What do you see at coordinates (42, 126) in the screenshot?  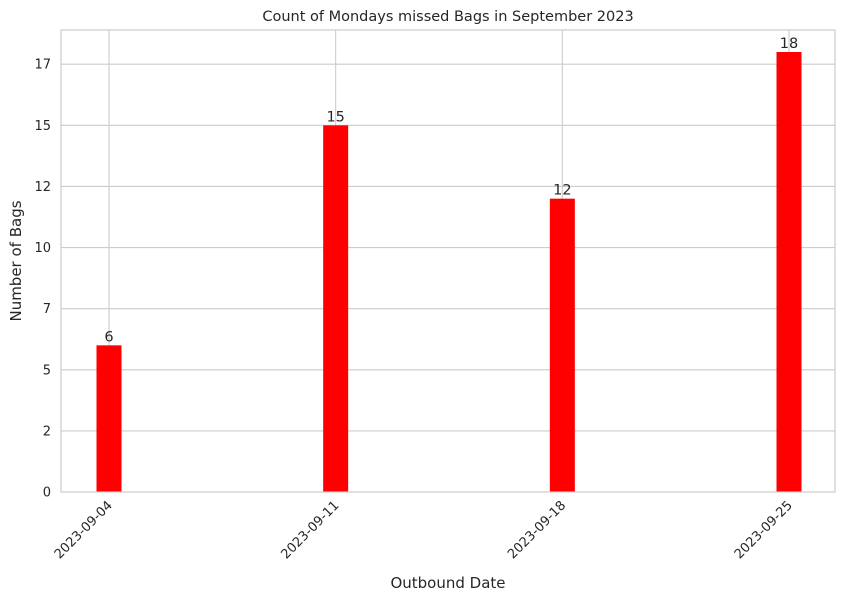 I see `y-tick-label: 15` at bounding box center [42, 126].